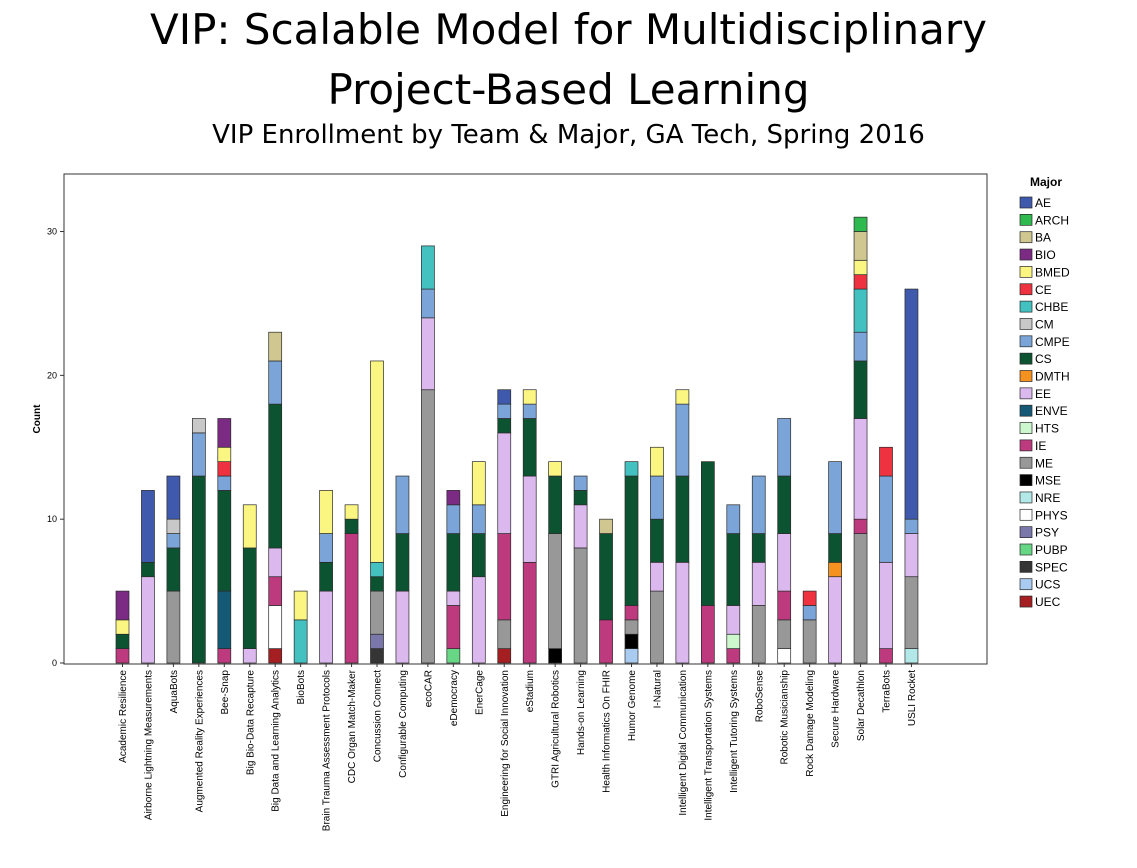  I want to click on y-tick-label: 30, so click(52, 232).